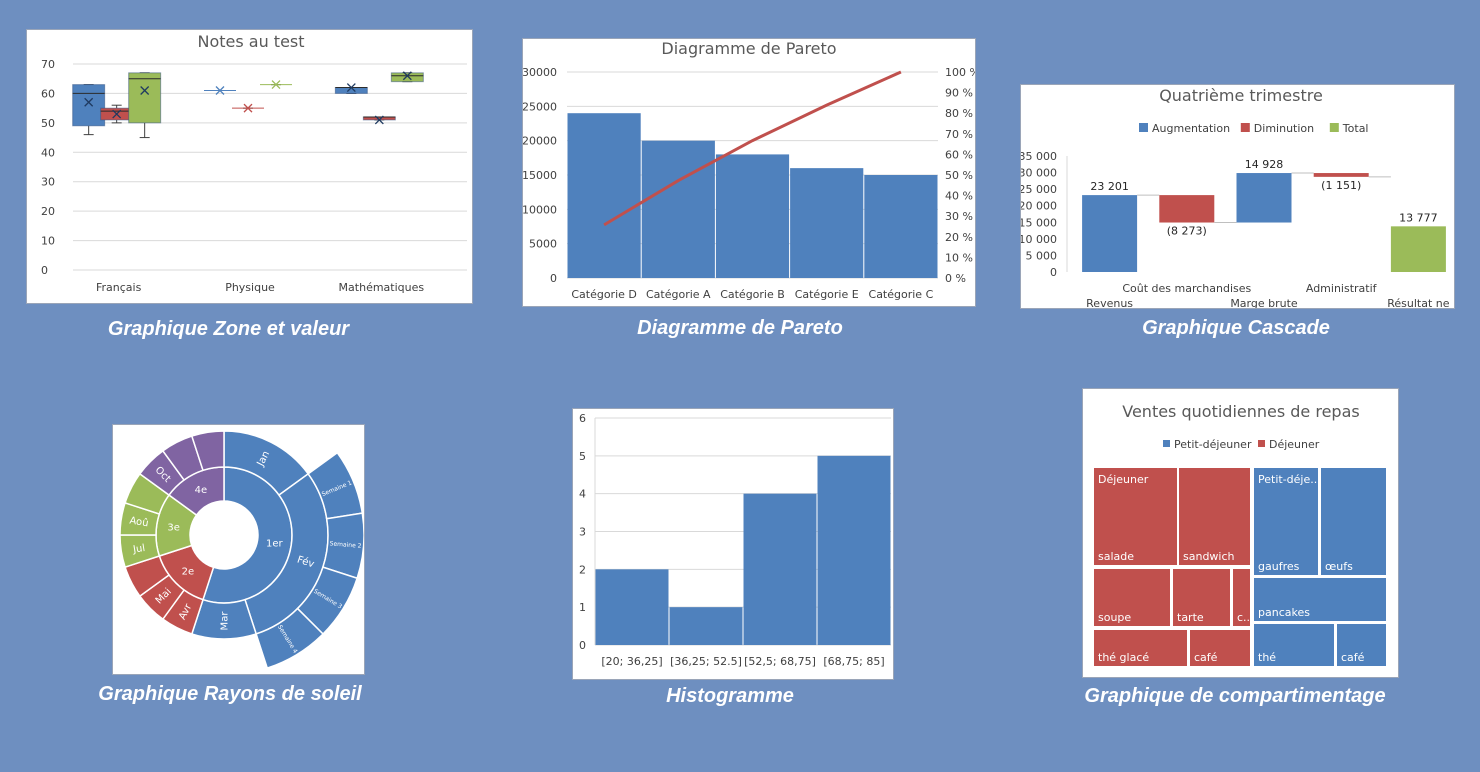 Image resolution: width=1480 pixels, height=772 pixels. Describe the element at coordinates (1114, 617) in the screenshot. I see `treemap-item-label: soupe` at that location.